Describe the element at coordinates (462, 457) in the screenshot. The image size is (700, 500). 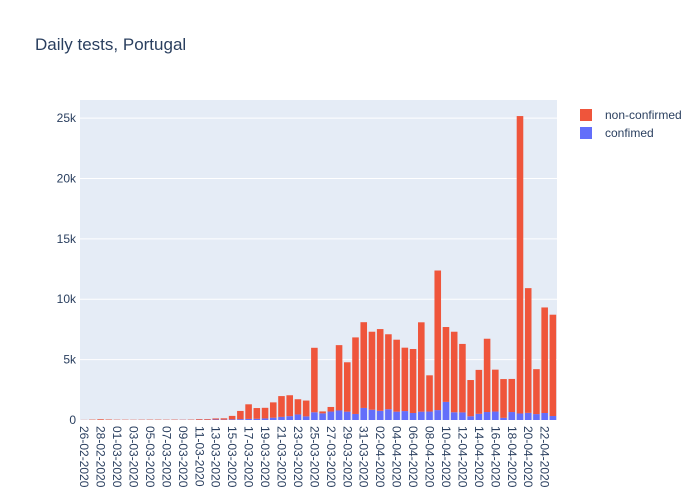
I see `x-tick-label: 12-04-2020` at that location.